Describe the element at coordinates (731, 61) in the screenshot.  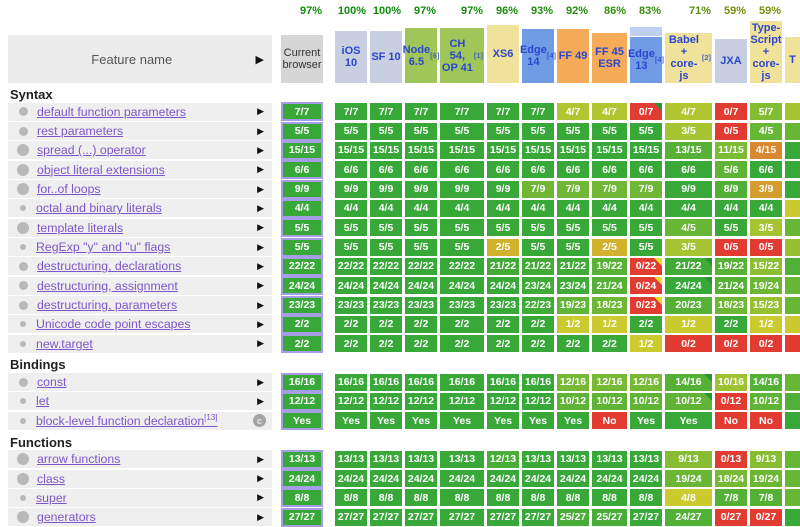
I see `column-header-link-jxa: JXA` at that location.